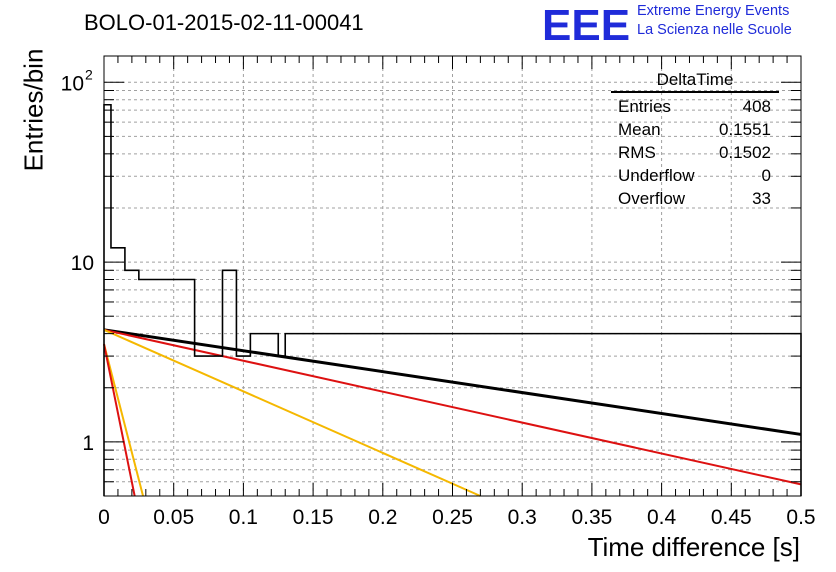 The width and height of the screenshot is (836, 572). Describe the element at coordinates (695, 129) in the screenshot. I see `stat-row: Mean 0.1551` at that location.